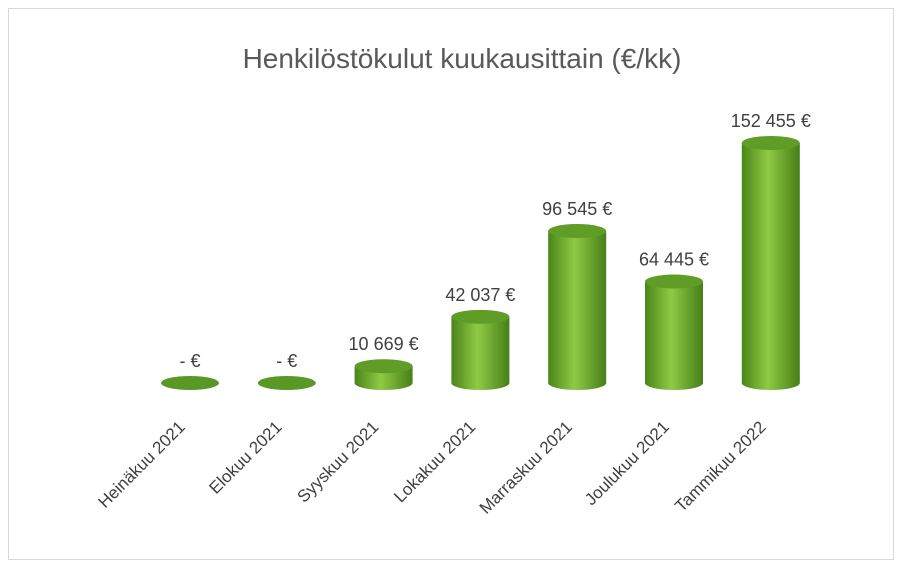 This screenshot has height=567, width=902. I want to click on value-label: 42 037 €, so click(480, 295).